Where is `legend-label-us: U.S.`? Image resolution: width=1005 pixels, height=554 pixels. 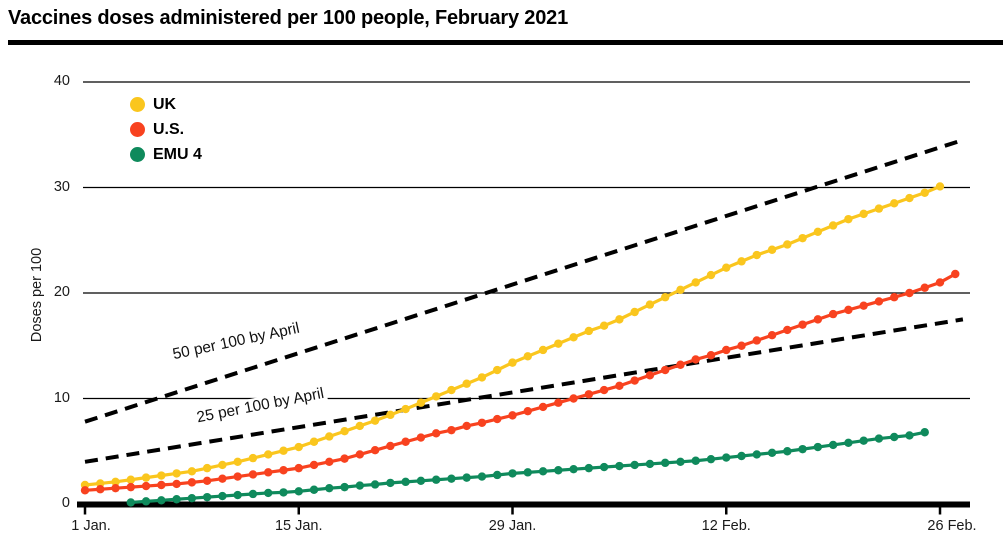
legend-label-us: U.S. is located at coordinates (169, 129).